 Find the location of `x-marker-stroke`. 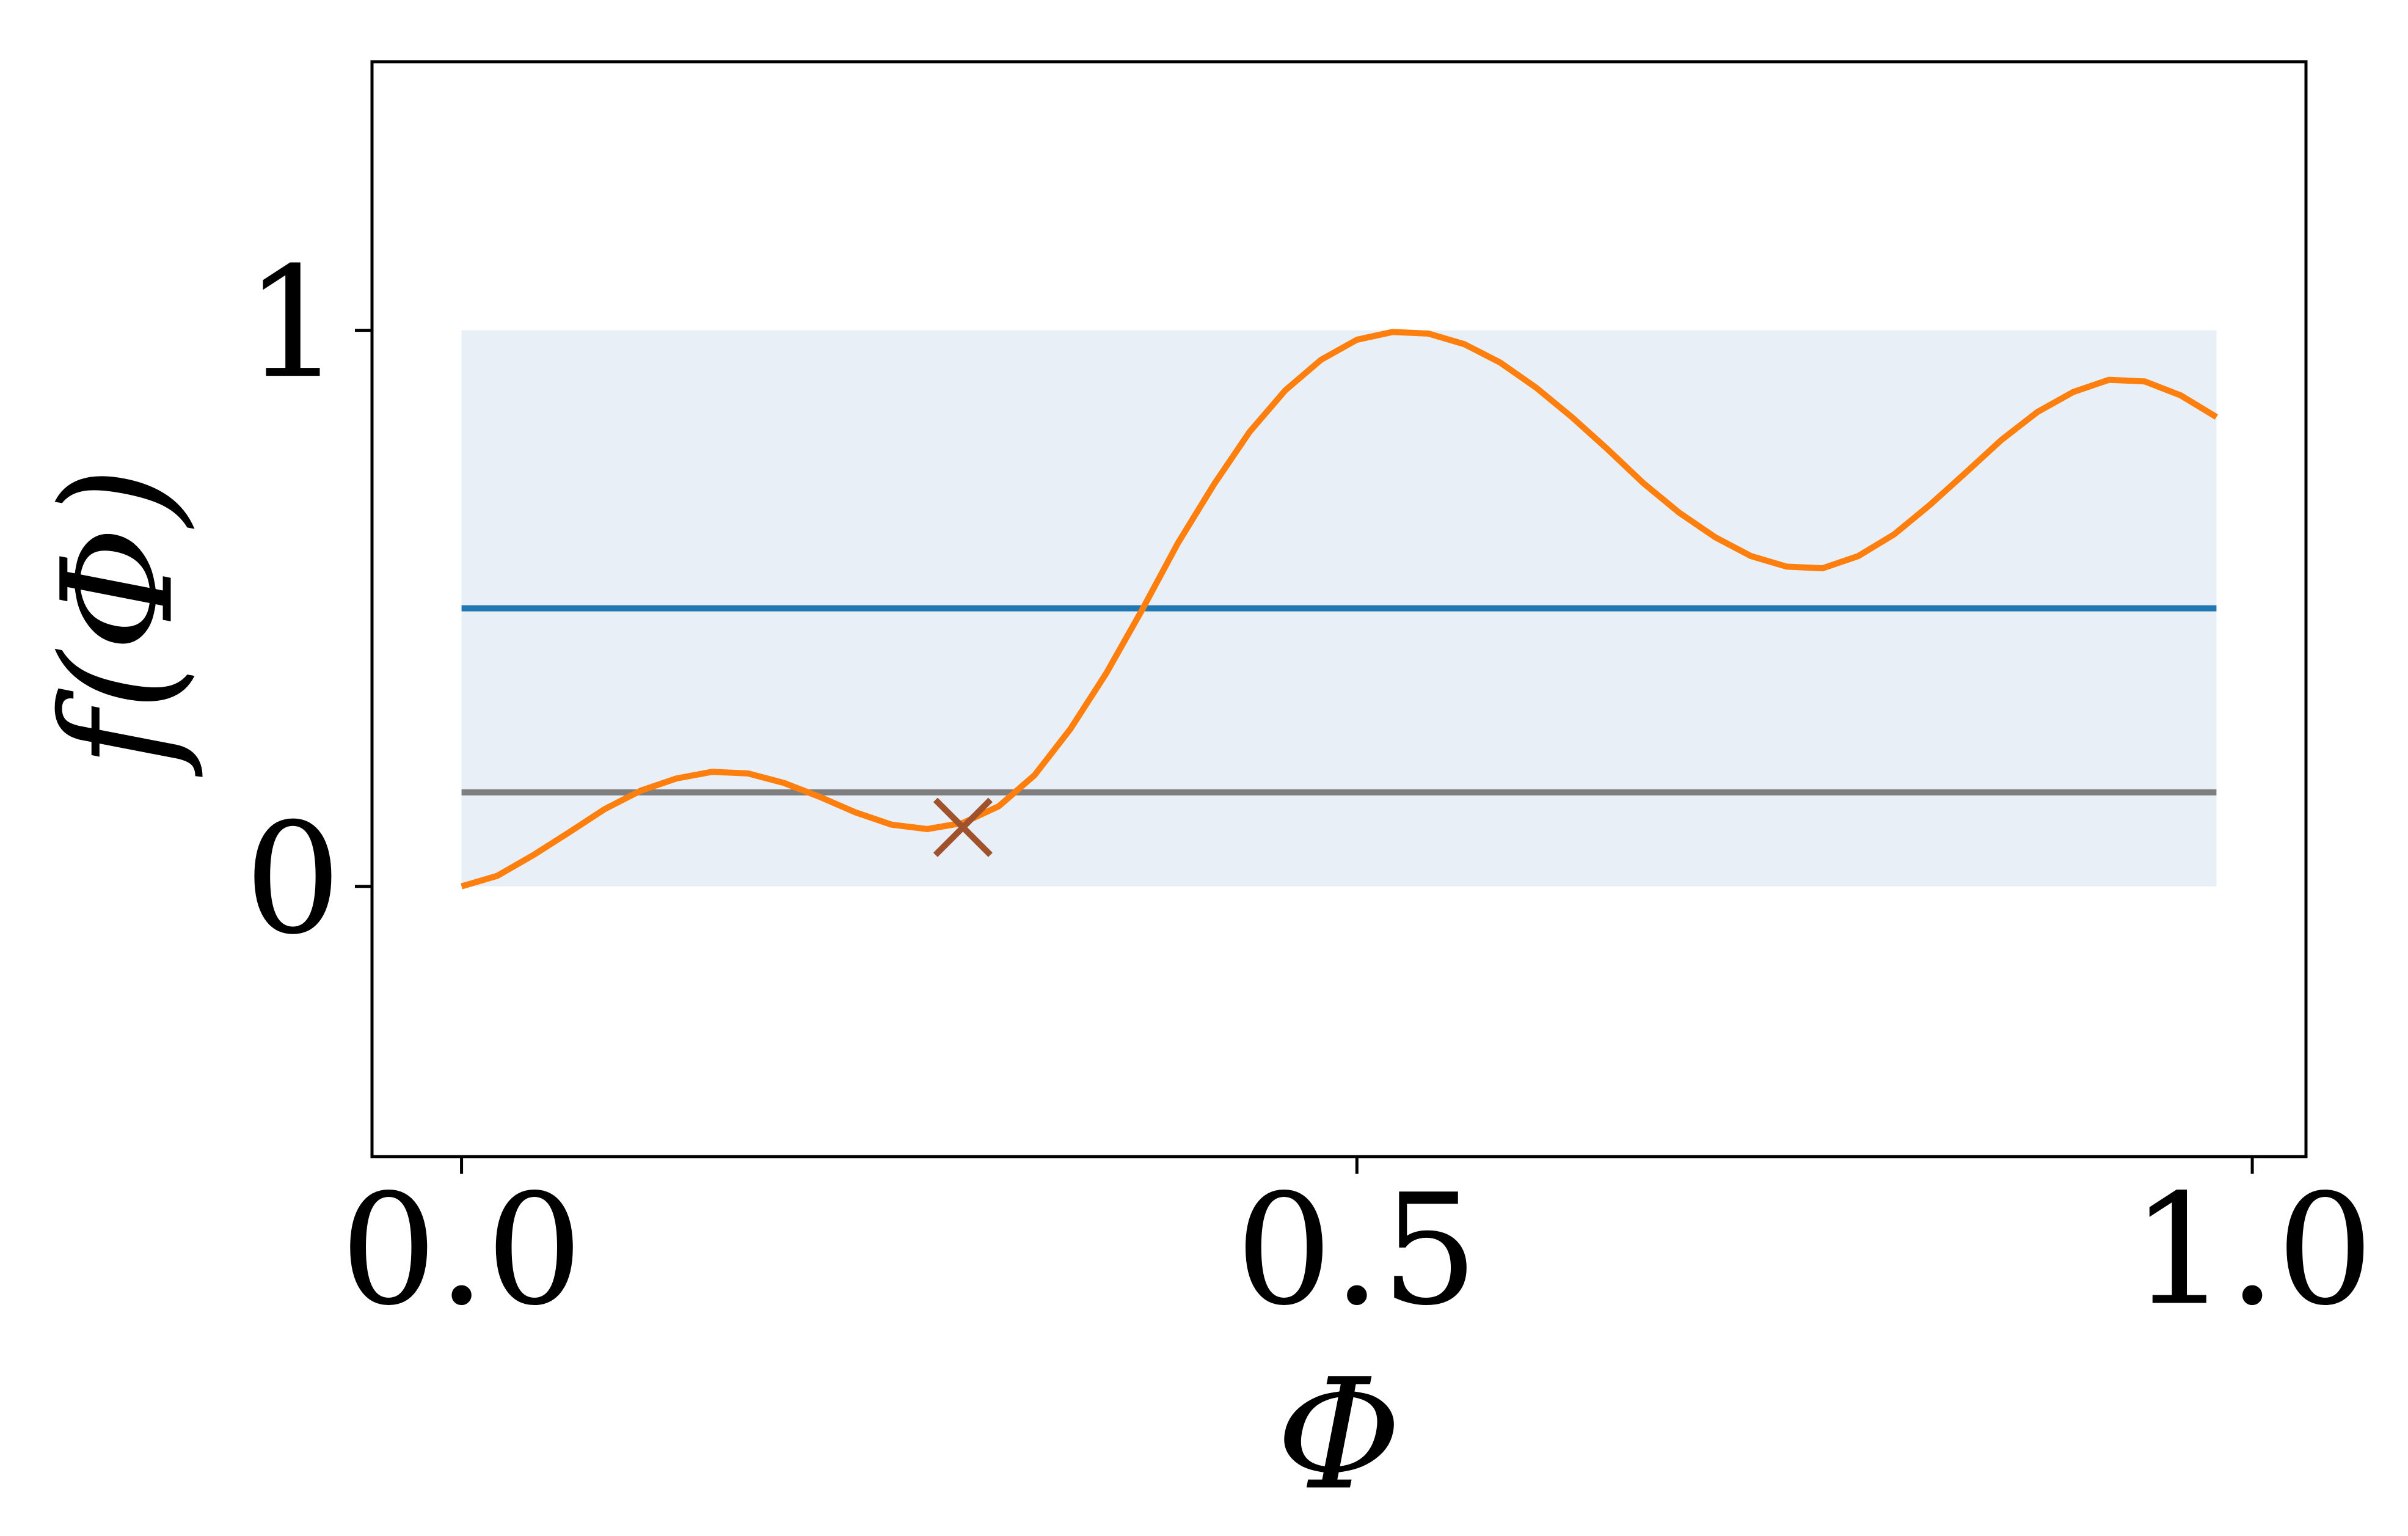

x-marker-stroke is located at coordinates (963, 827).